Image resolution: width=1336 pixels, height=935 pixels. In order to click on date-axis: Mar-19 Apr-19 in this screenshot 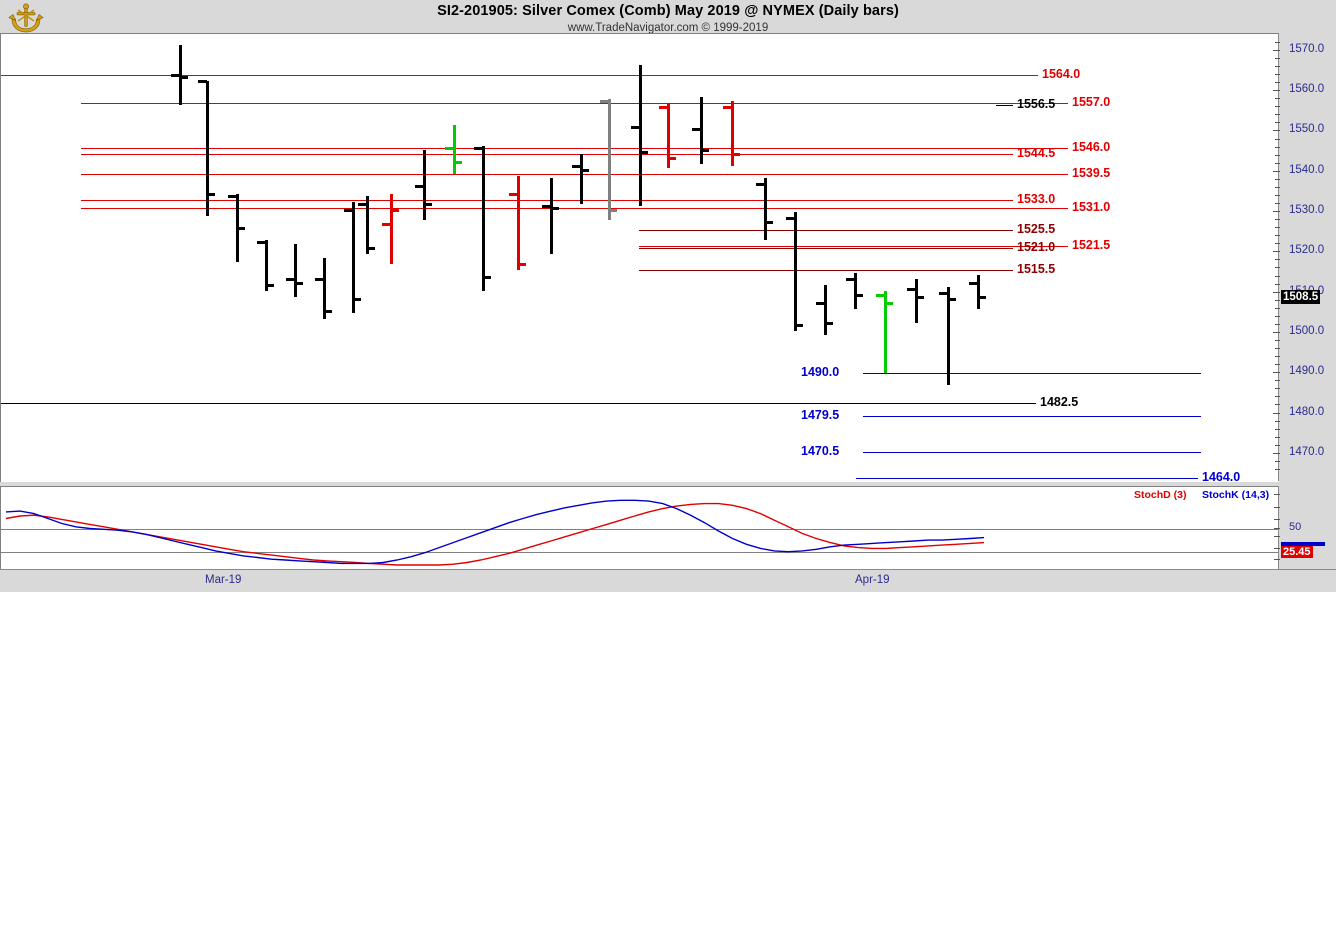, I will do `click(668, 580)`.